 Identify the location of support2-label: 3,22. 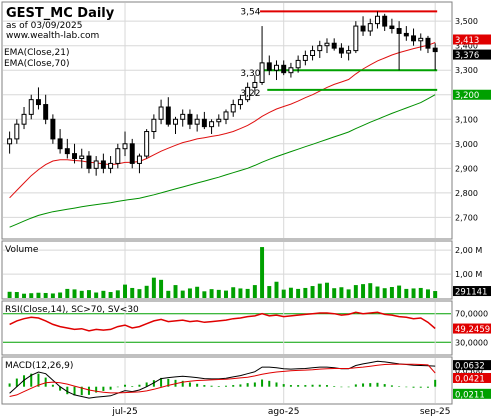
(250, 94).